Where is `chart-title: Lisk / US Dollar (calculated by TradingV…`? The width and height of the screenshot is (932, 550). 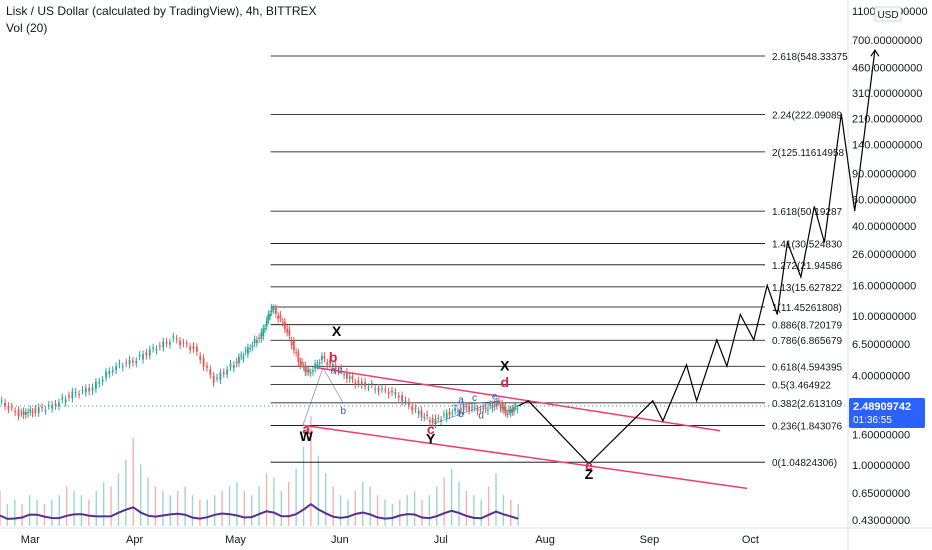 chart-title: Lisk / US Dollar (calculated by TradingV… is located at coordinates (161, 11).